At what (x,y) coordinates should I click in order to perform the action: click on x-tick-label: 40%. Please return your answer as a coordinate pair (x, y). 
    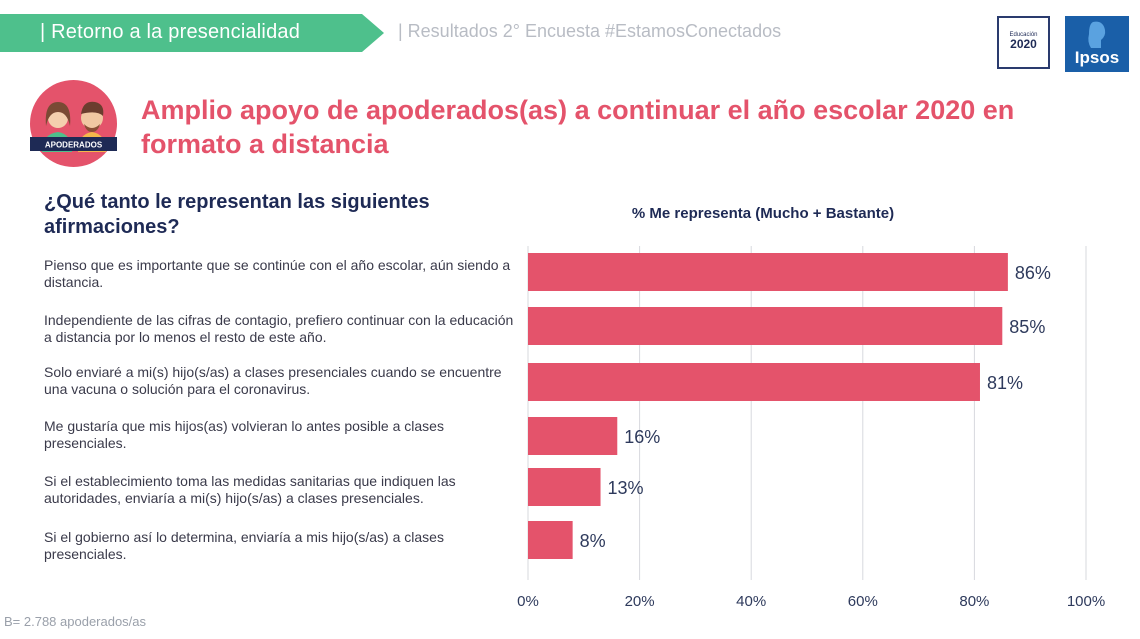
    Looking at the image, I should click on (751, 601).